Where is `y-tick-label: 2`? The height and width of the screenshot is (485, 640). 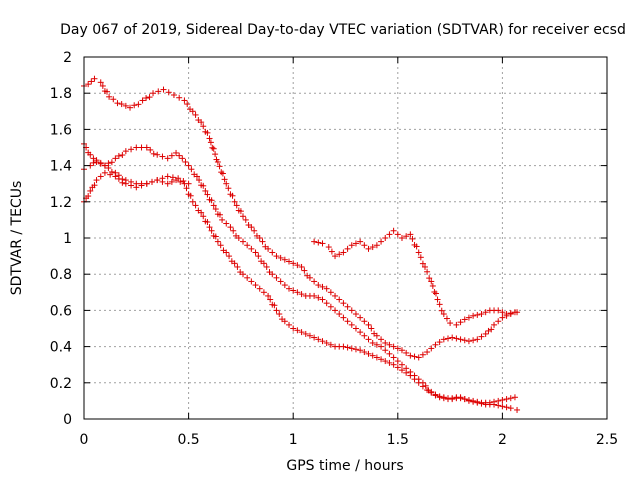
y-tick-label: 2 is located at coordinates (67, 58).